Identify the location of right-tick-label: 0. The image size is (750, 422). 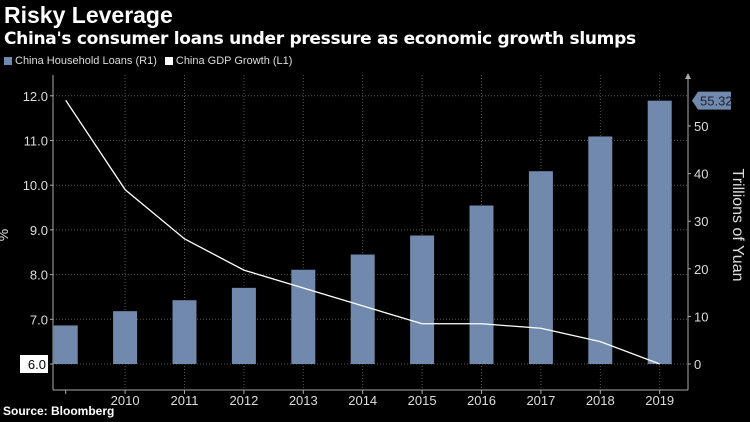
(697, 364).